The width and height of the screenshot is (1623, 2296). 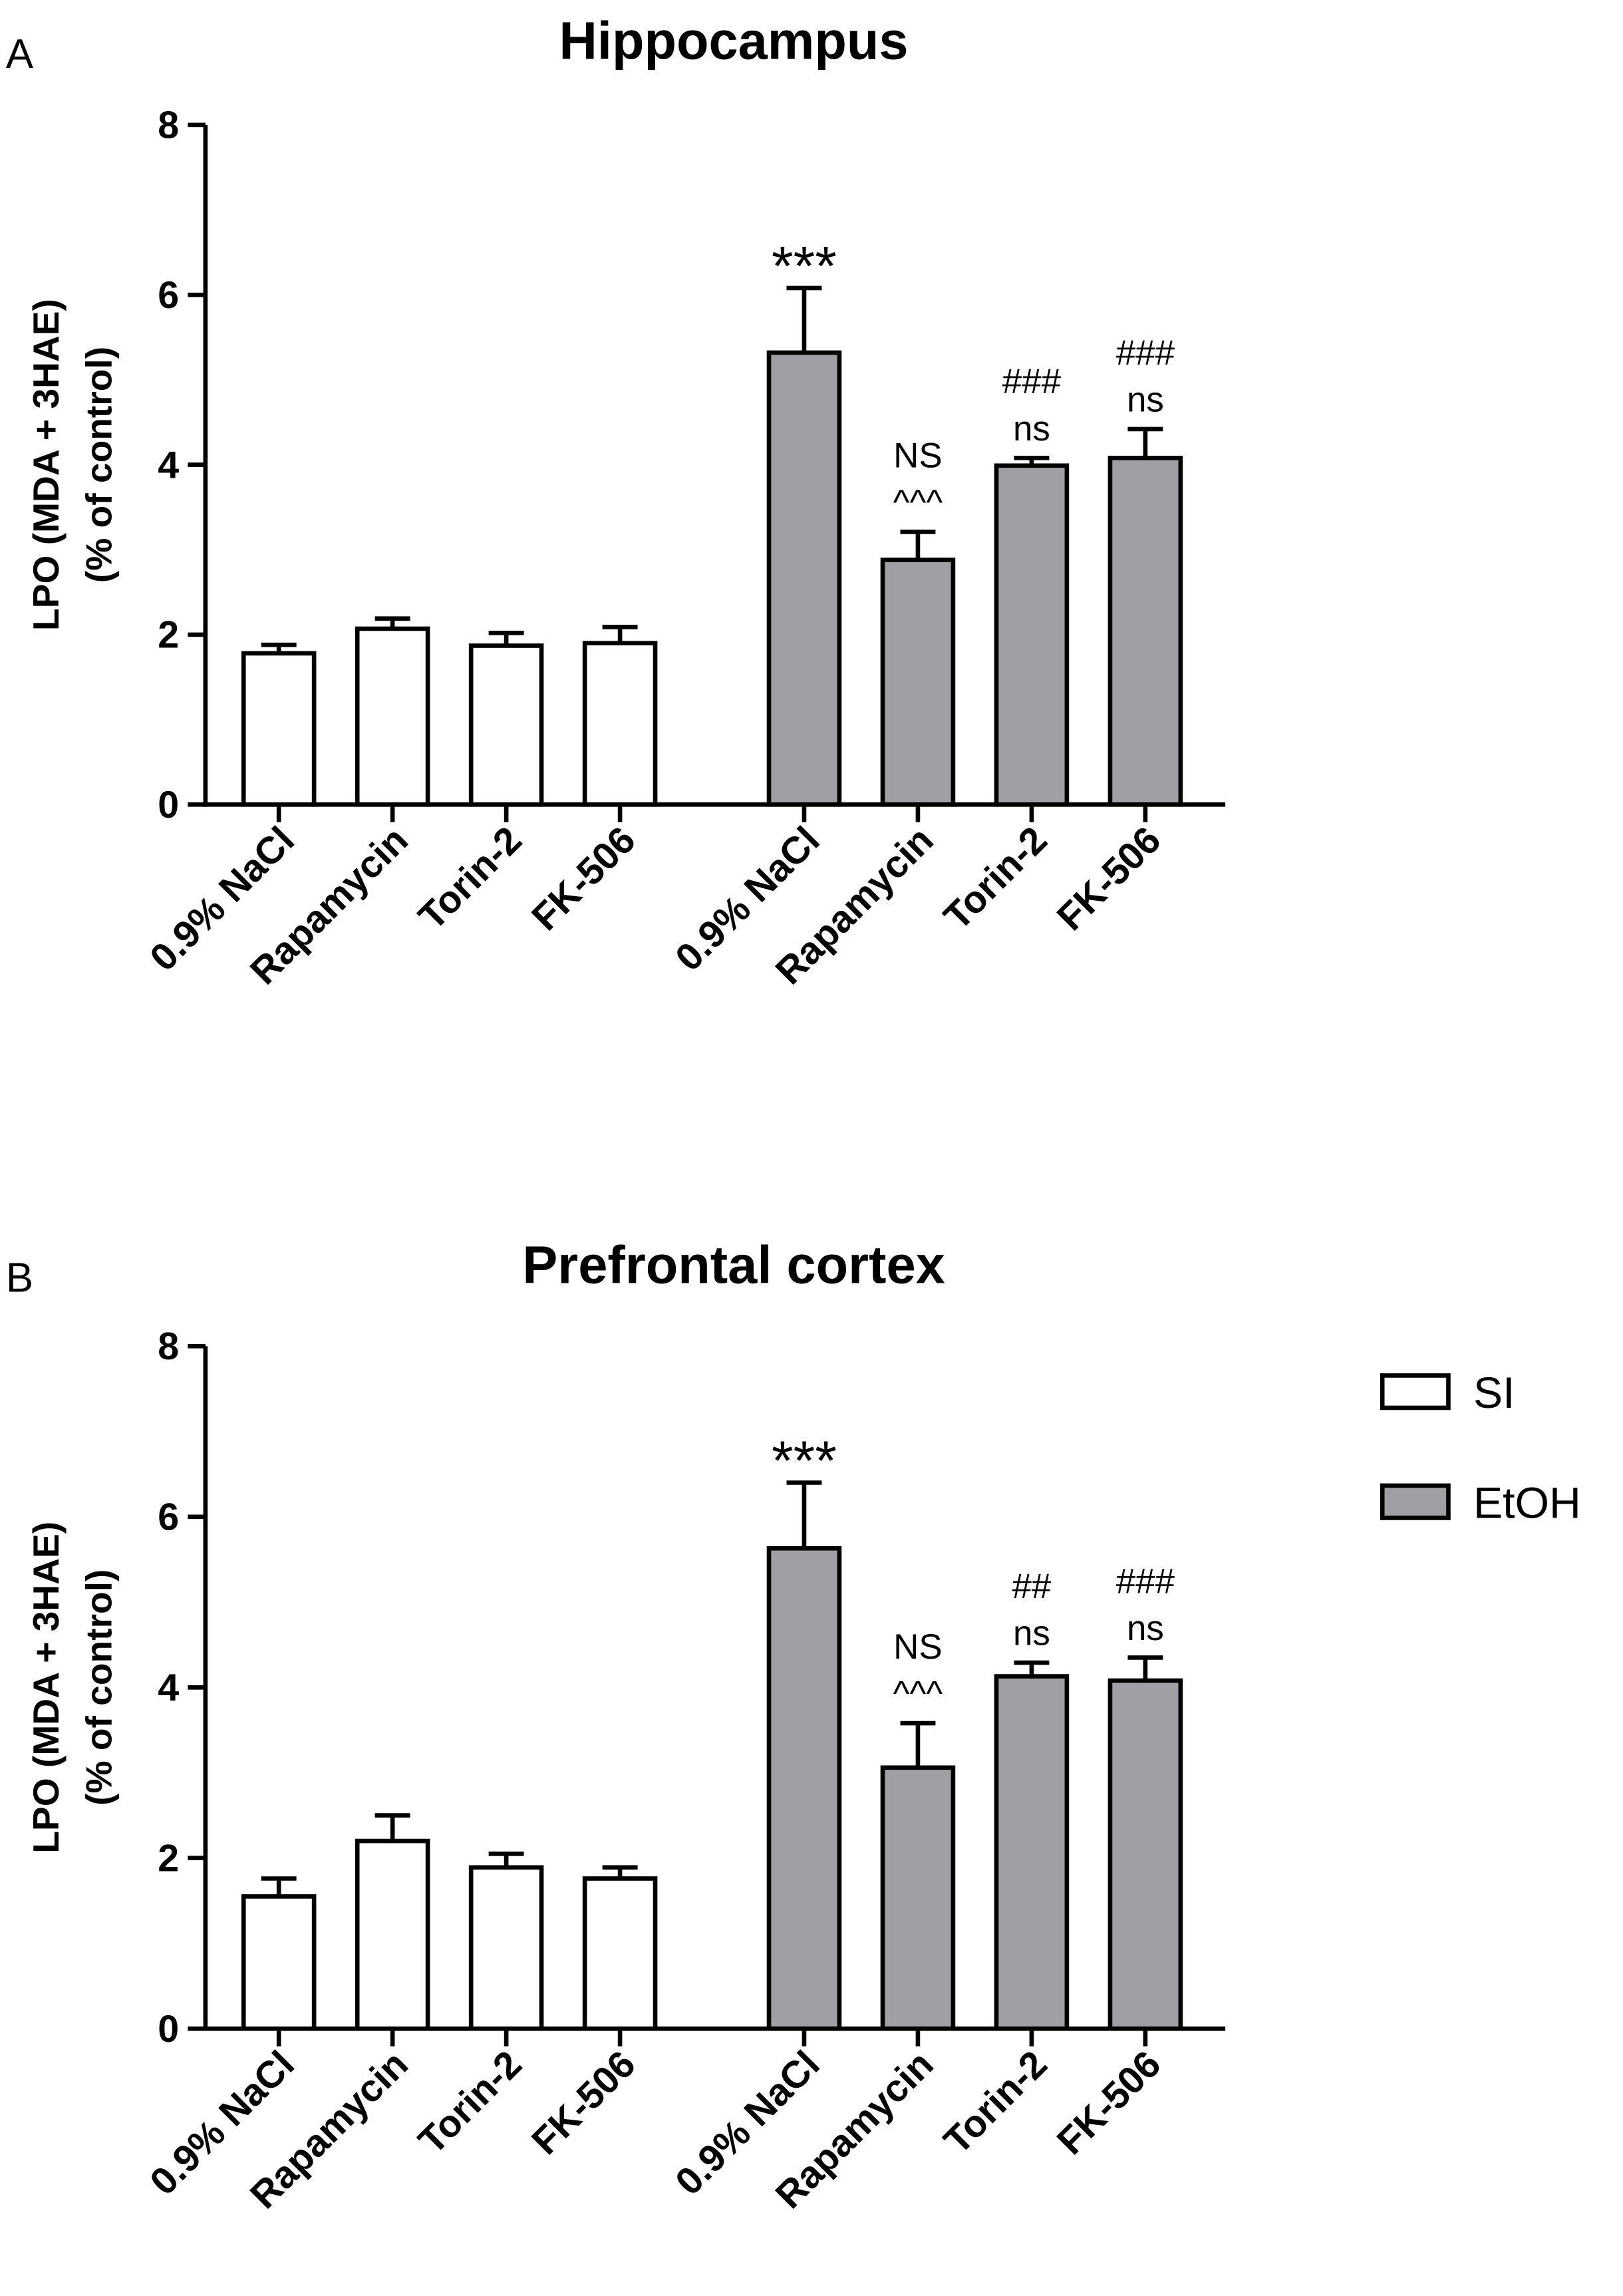 I want to click on significance-label: ##, so click(x=1031, y=1586).